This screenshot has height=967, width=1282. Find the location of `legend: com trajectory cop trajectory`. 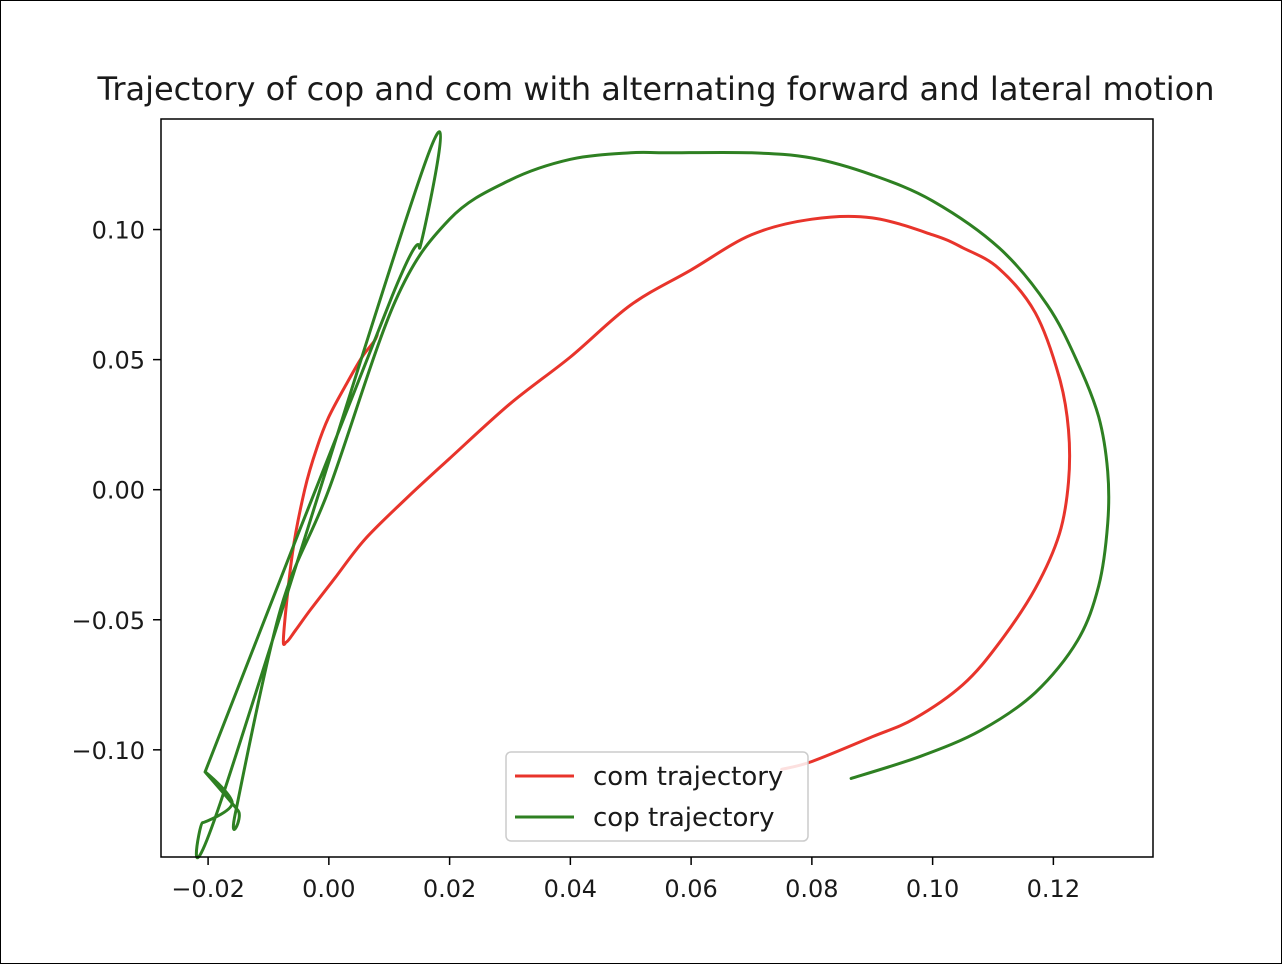

legend: com trajectory cop trajectory is located at coordinates (657, 796).